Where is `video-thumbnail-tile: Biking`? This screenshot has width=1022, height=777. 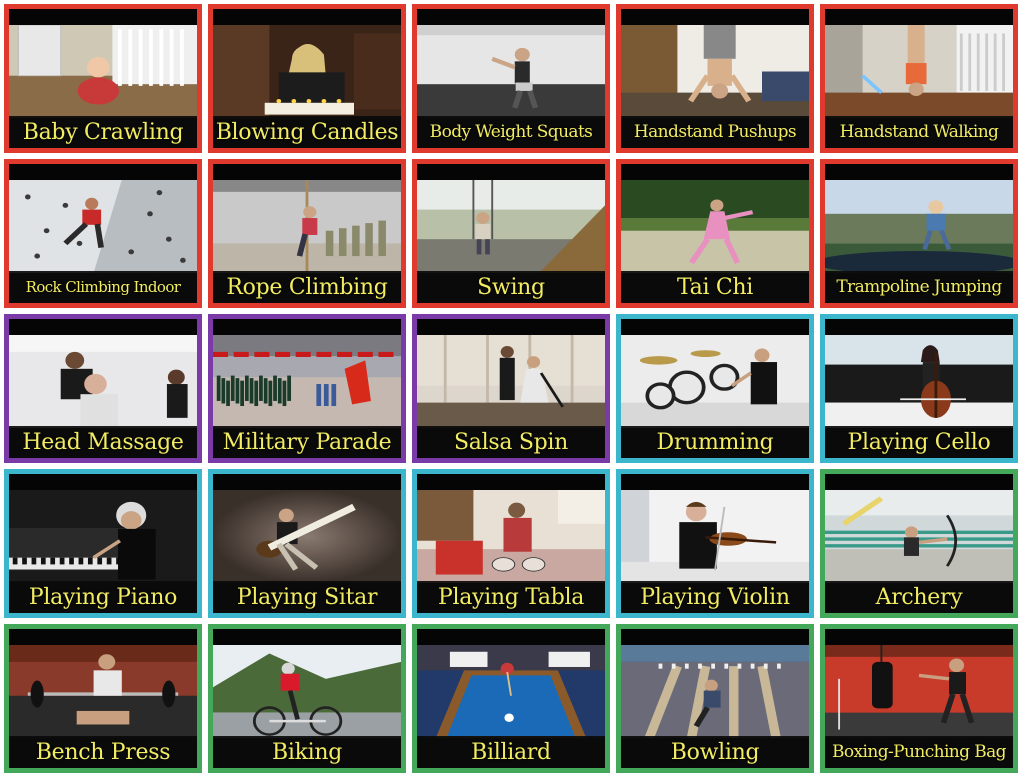 video-thumbnail-tile: Biking is located at coordinates (307, 698).